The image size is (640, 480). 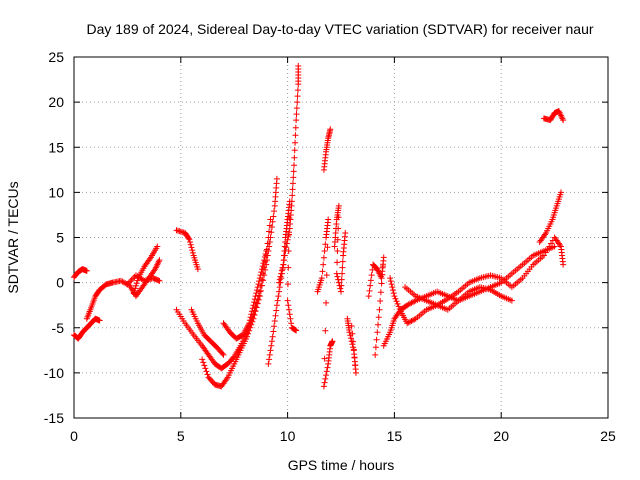 I want to click on y-tick-label: 25, so click(x=56, y=57).